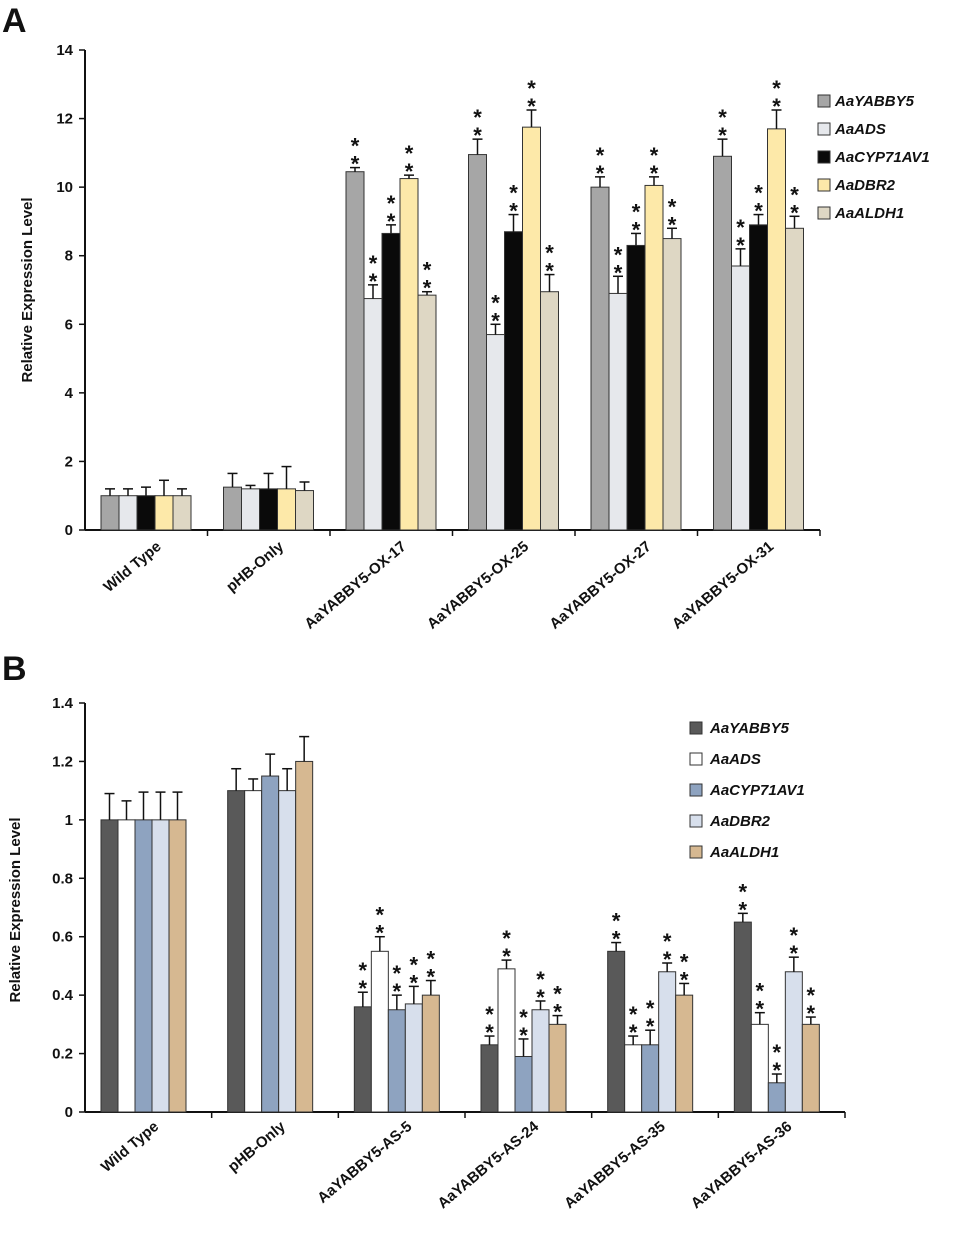  What do you see at coordinates (488, 1165) in the screenshot?
I see `panel-b-category-label: AaYABBY5-AS-24` at bounding box center [488, 1165].